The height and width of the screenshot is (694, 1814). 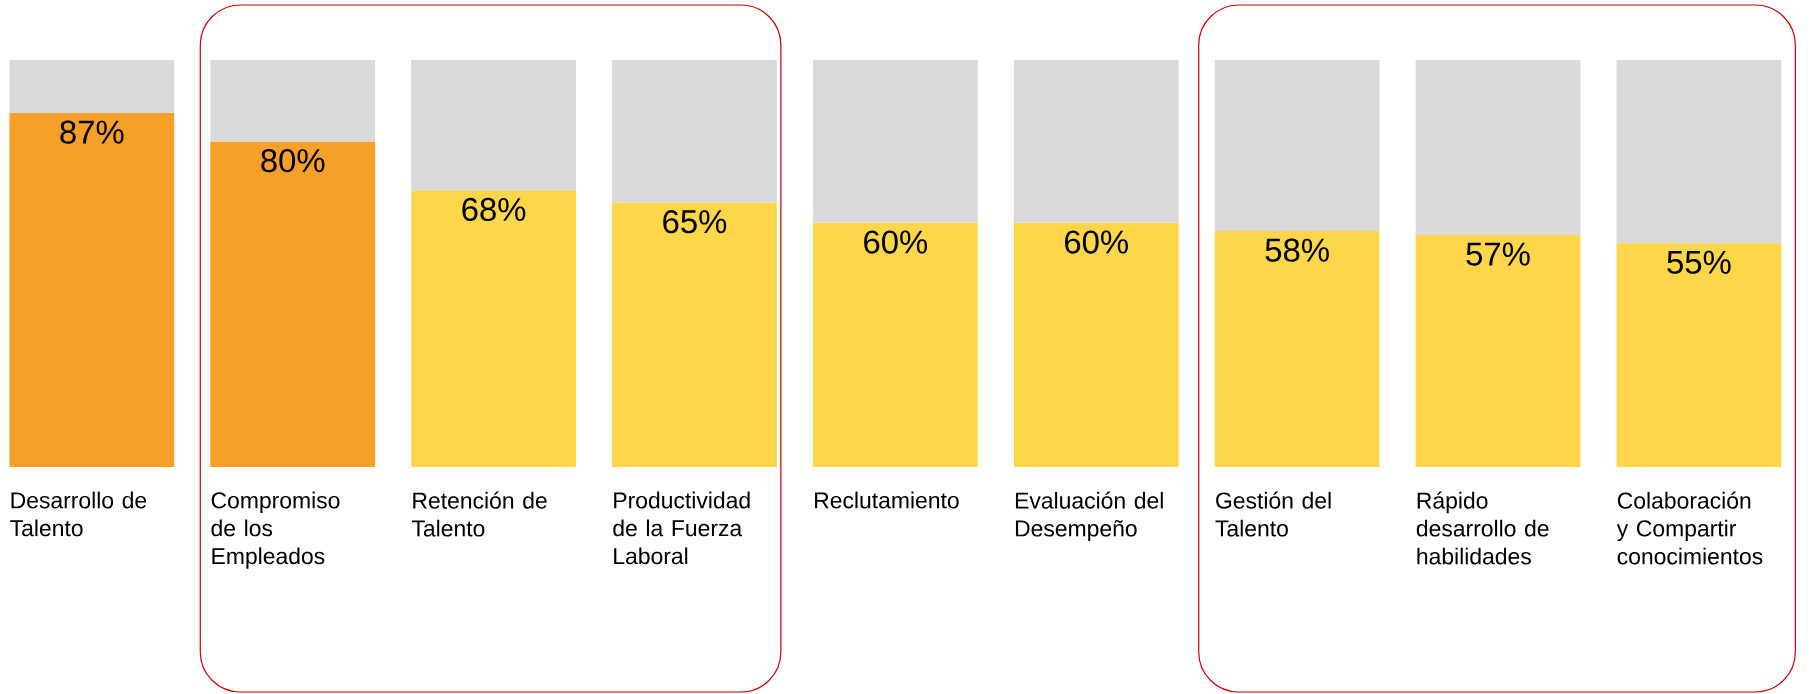 What do you see at coordinates (479, 514) in the screenshot?
I see `x-tick-label: Retención de Talento` at bounding box center [479, 514].